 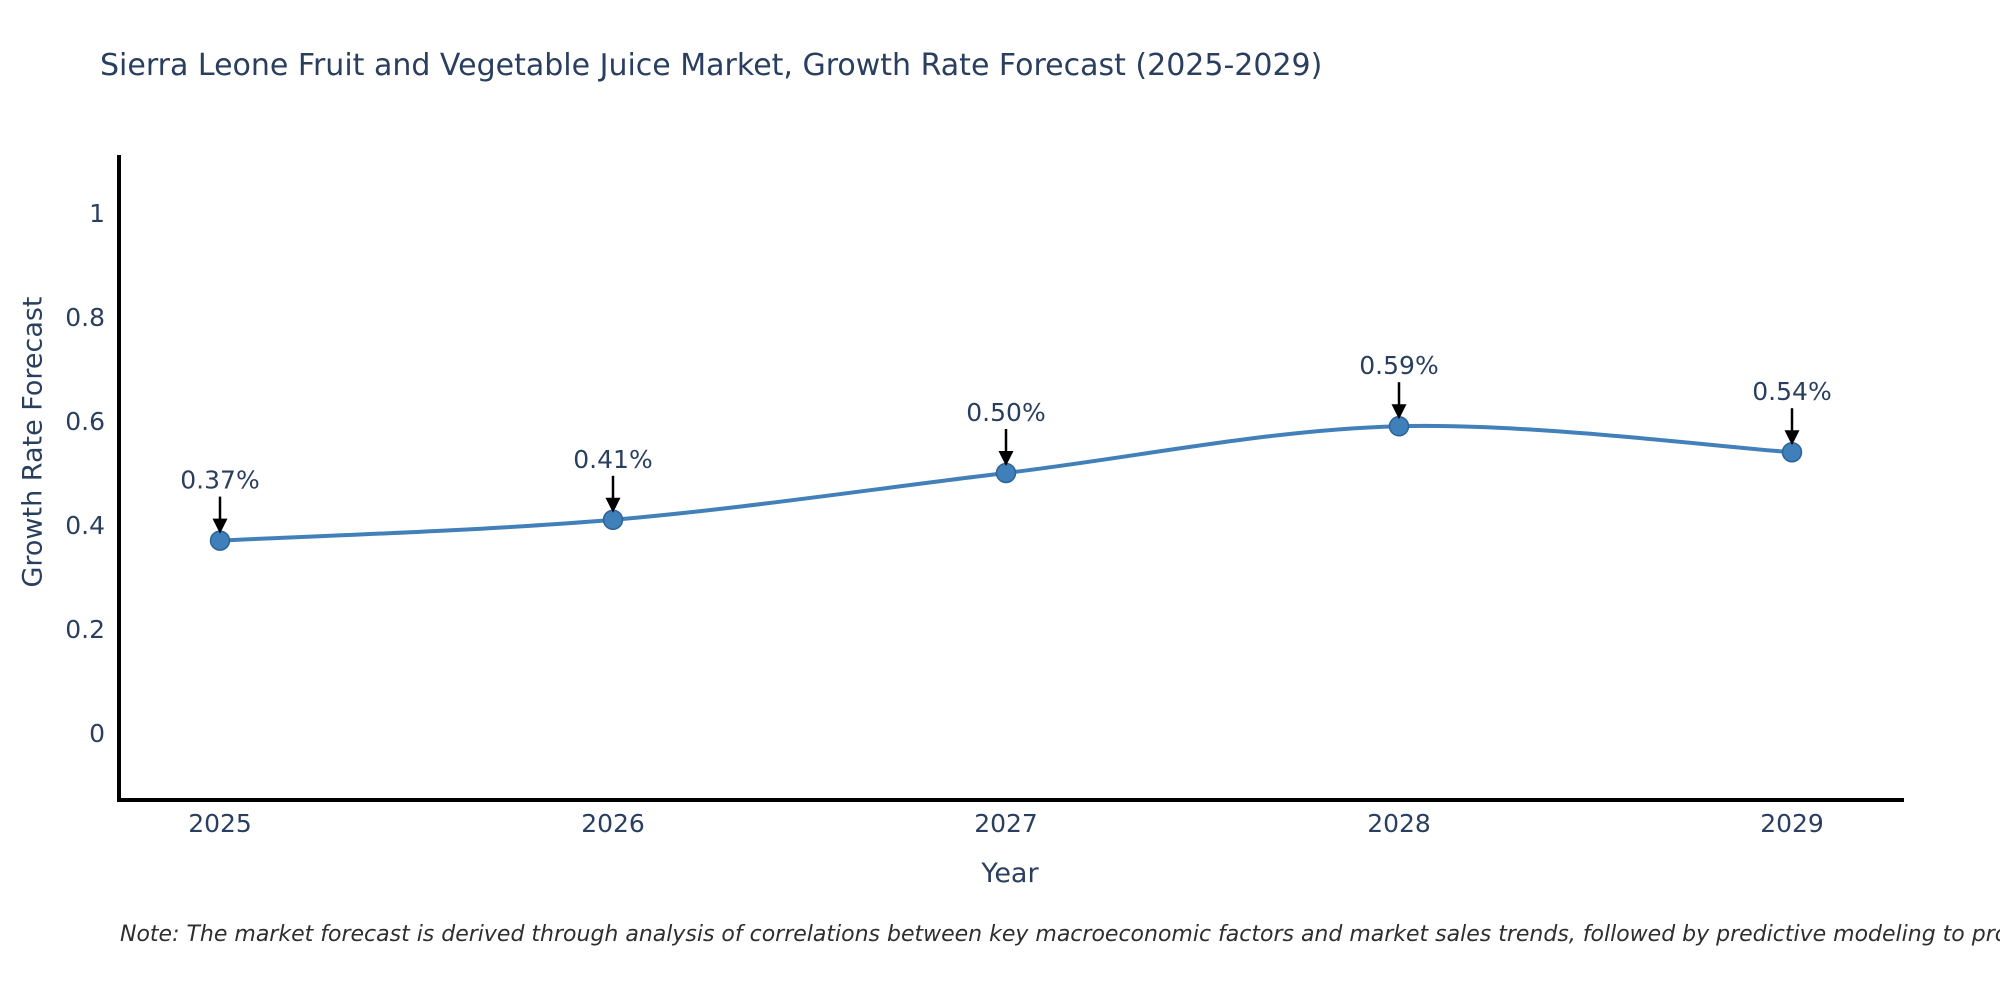 What do you see at coordinates (1398, 365) in the screenshot?
I see `data-point-label: 0.59%` at bounding box center [1398, 365].